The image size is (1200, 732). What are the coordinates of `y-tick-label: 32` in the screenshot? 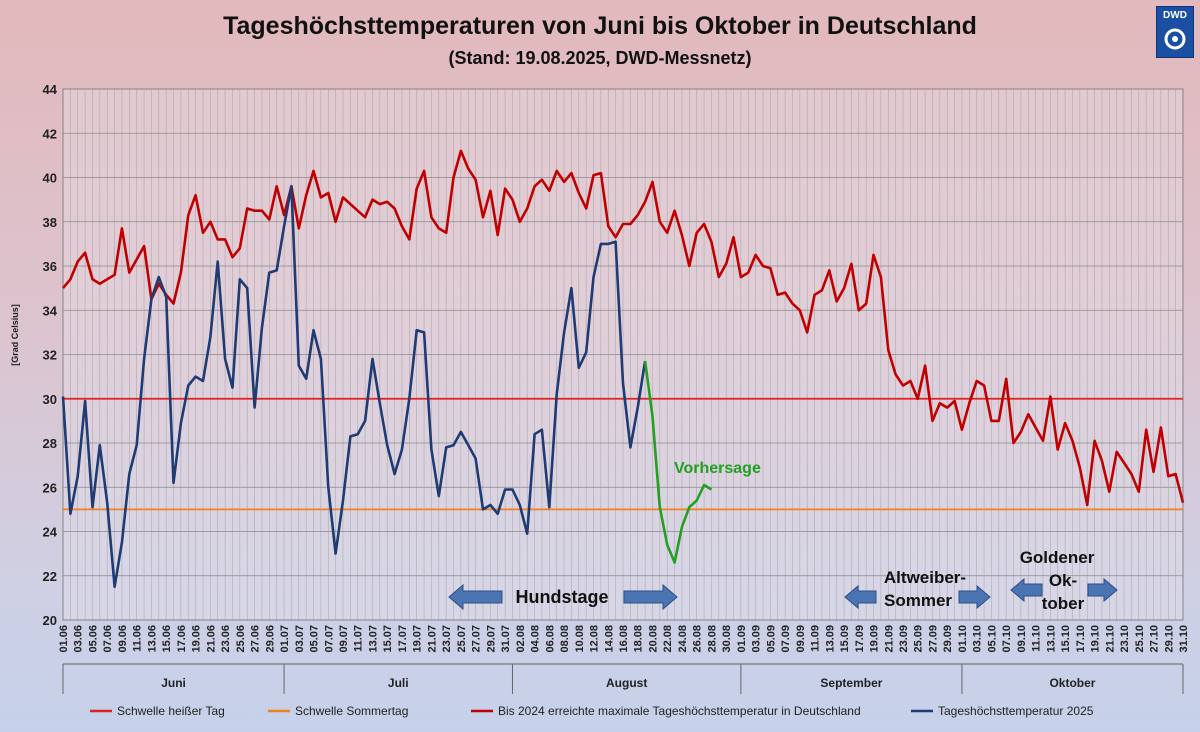 It's located at (50, 355).